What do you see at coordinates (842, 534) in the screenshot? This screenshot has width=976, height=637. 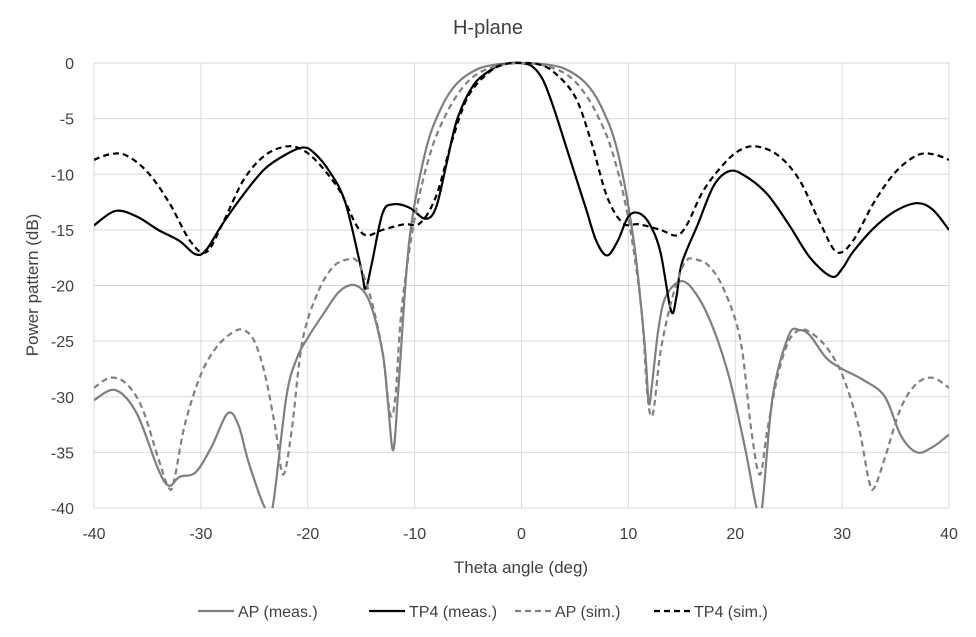 I see `x-tick-label: 30` at bounding box center [842, 534].